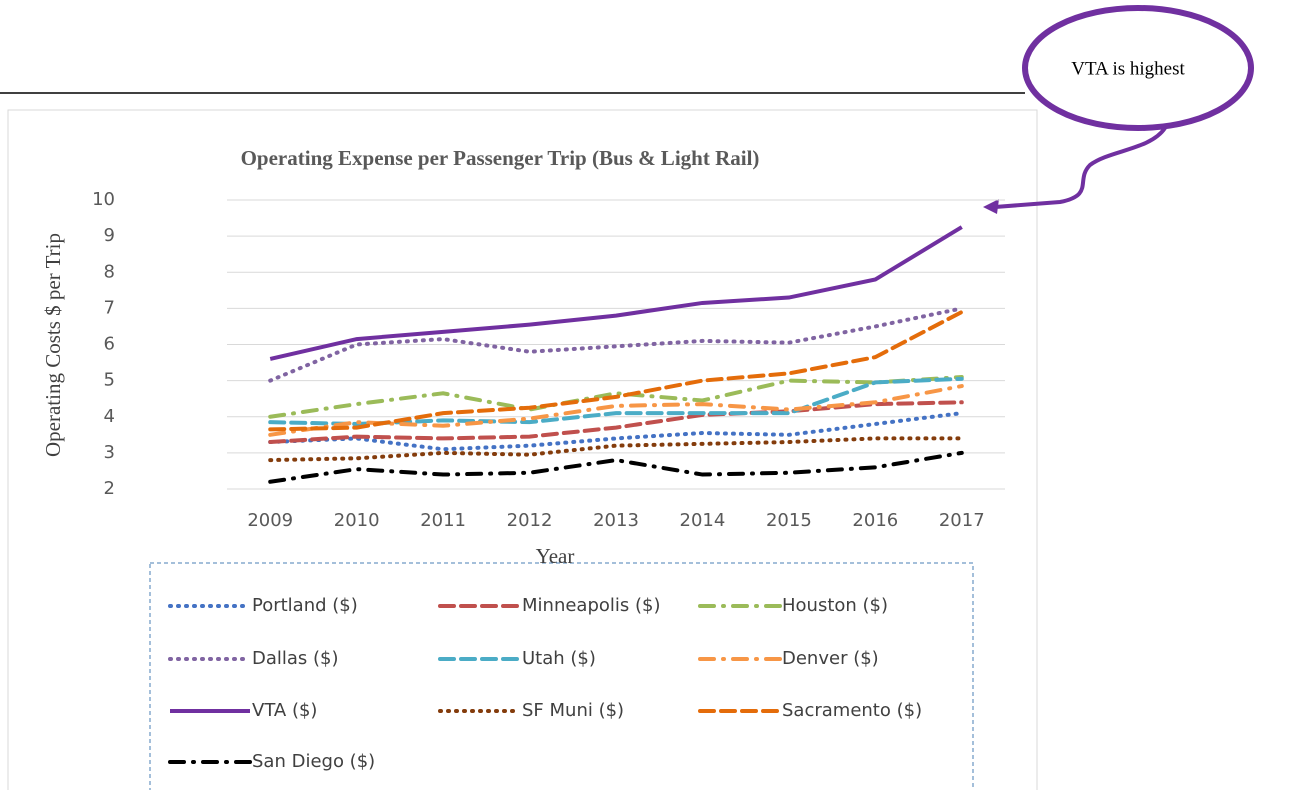  What do you see at coordinates (295, 658) in the screenshot?
I see `legend-label: Dallas ($)` at bounding box center [295, 658].